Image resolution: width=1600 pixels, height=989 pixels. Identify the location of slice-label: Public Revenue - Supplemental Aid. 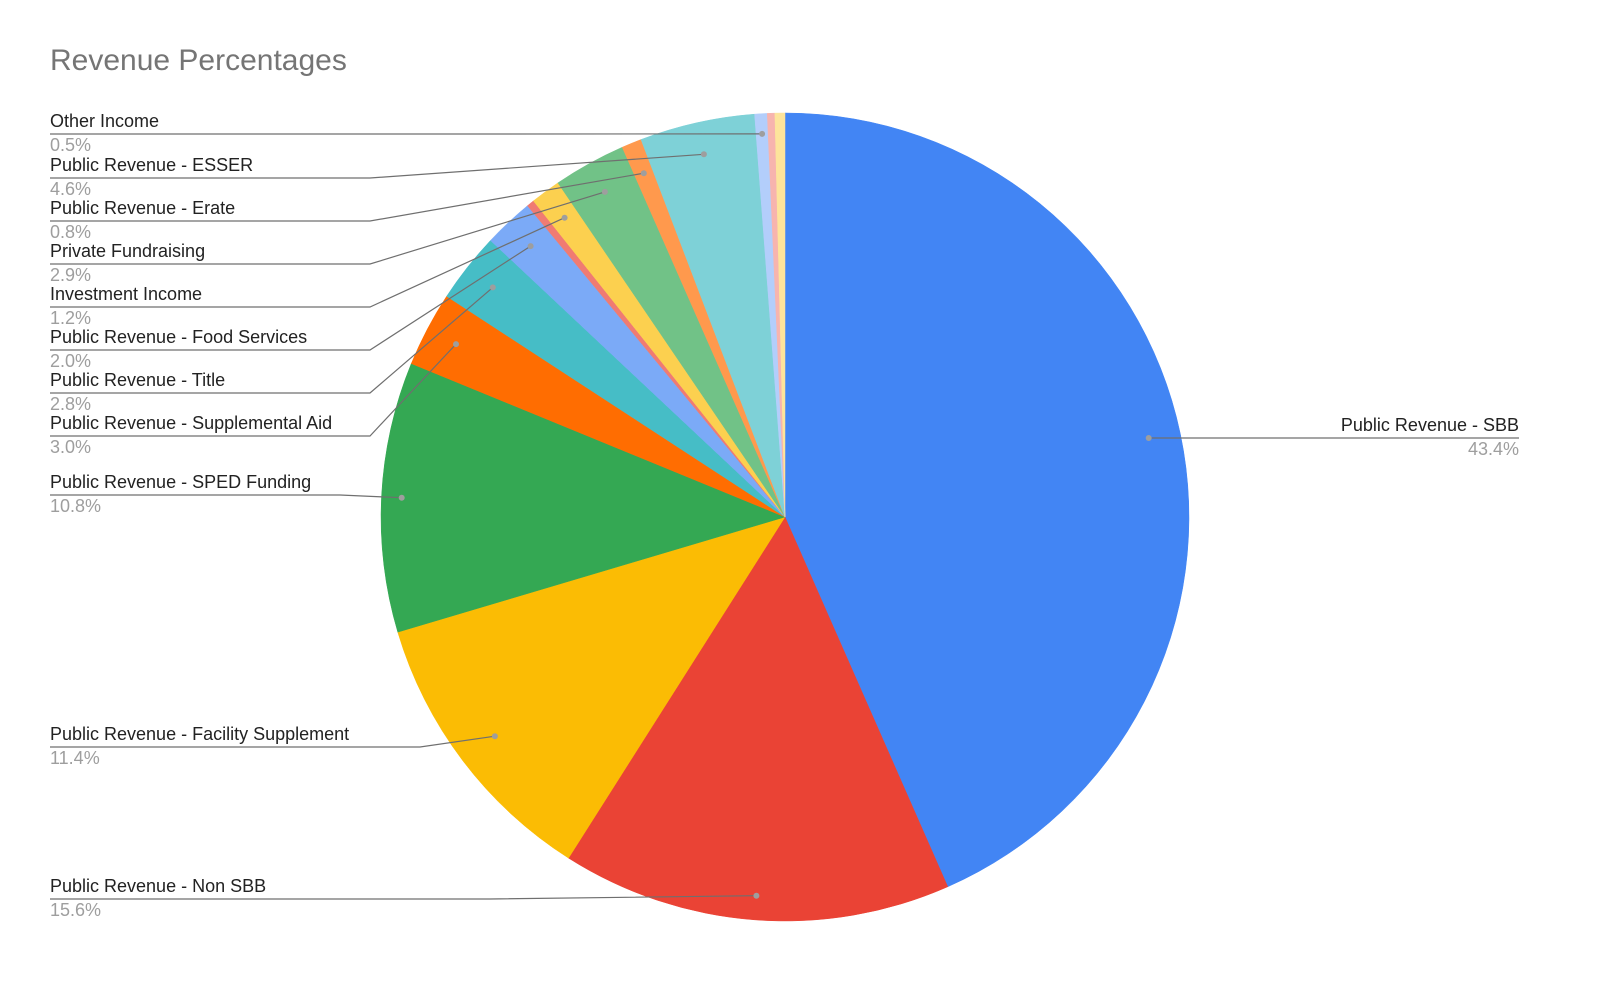
(191, 423).